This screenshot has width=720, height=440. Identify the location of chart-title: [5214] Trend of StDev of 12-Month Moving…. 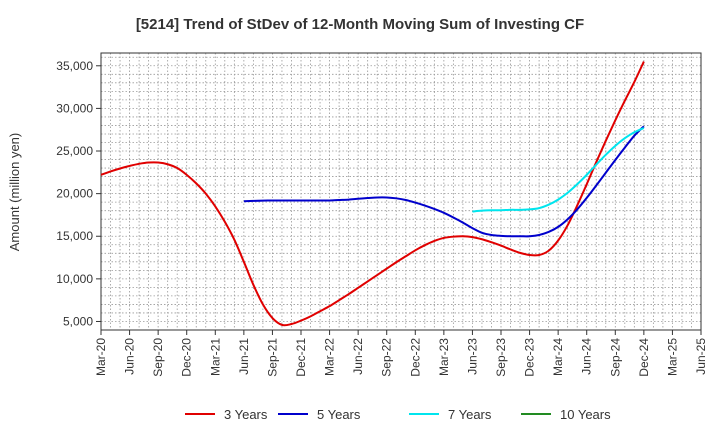
(360, 24).